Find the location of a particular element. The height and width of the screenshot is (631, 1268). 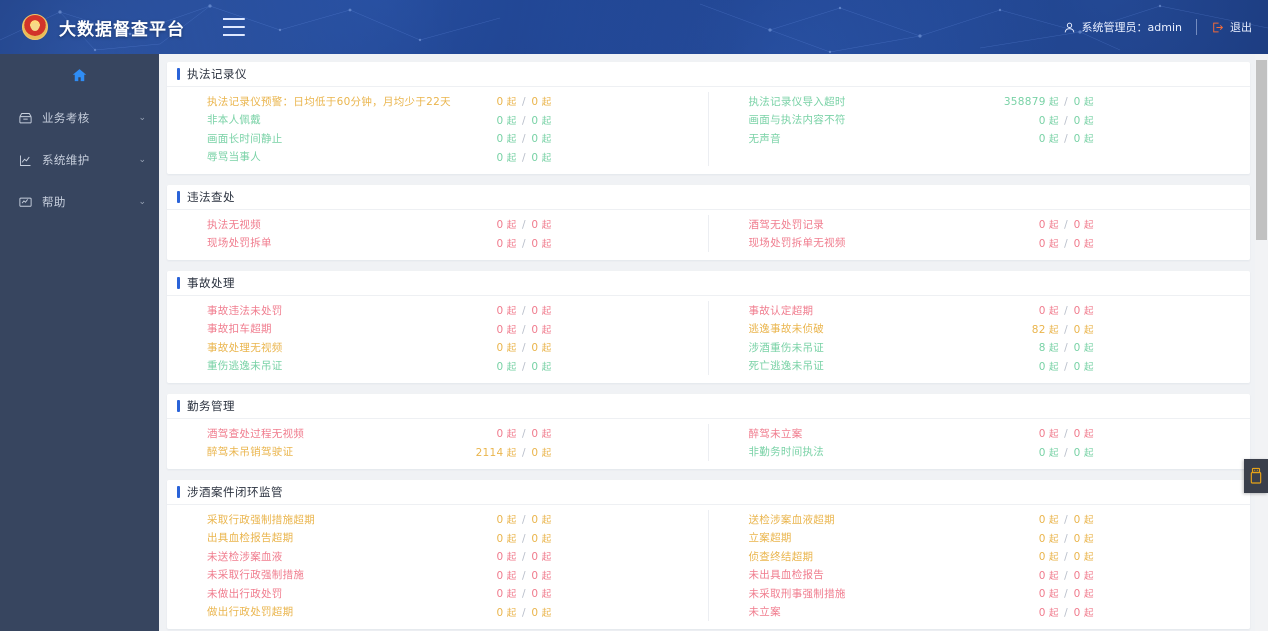

logout-button: 退出 is located at coordinates (1231, 27).